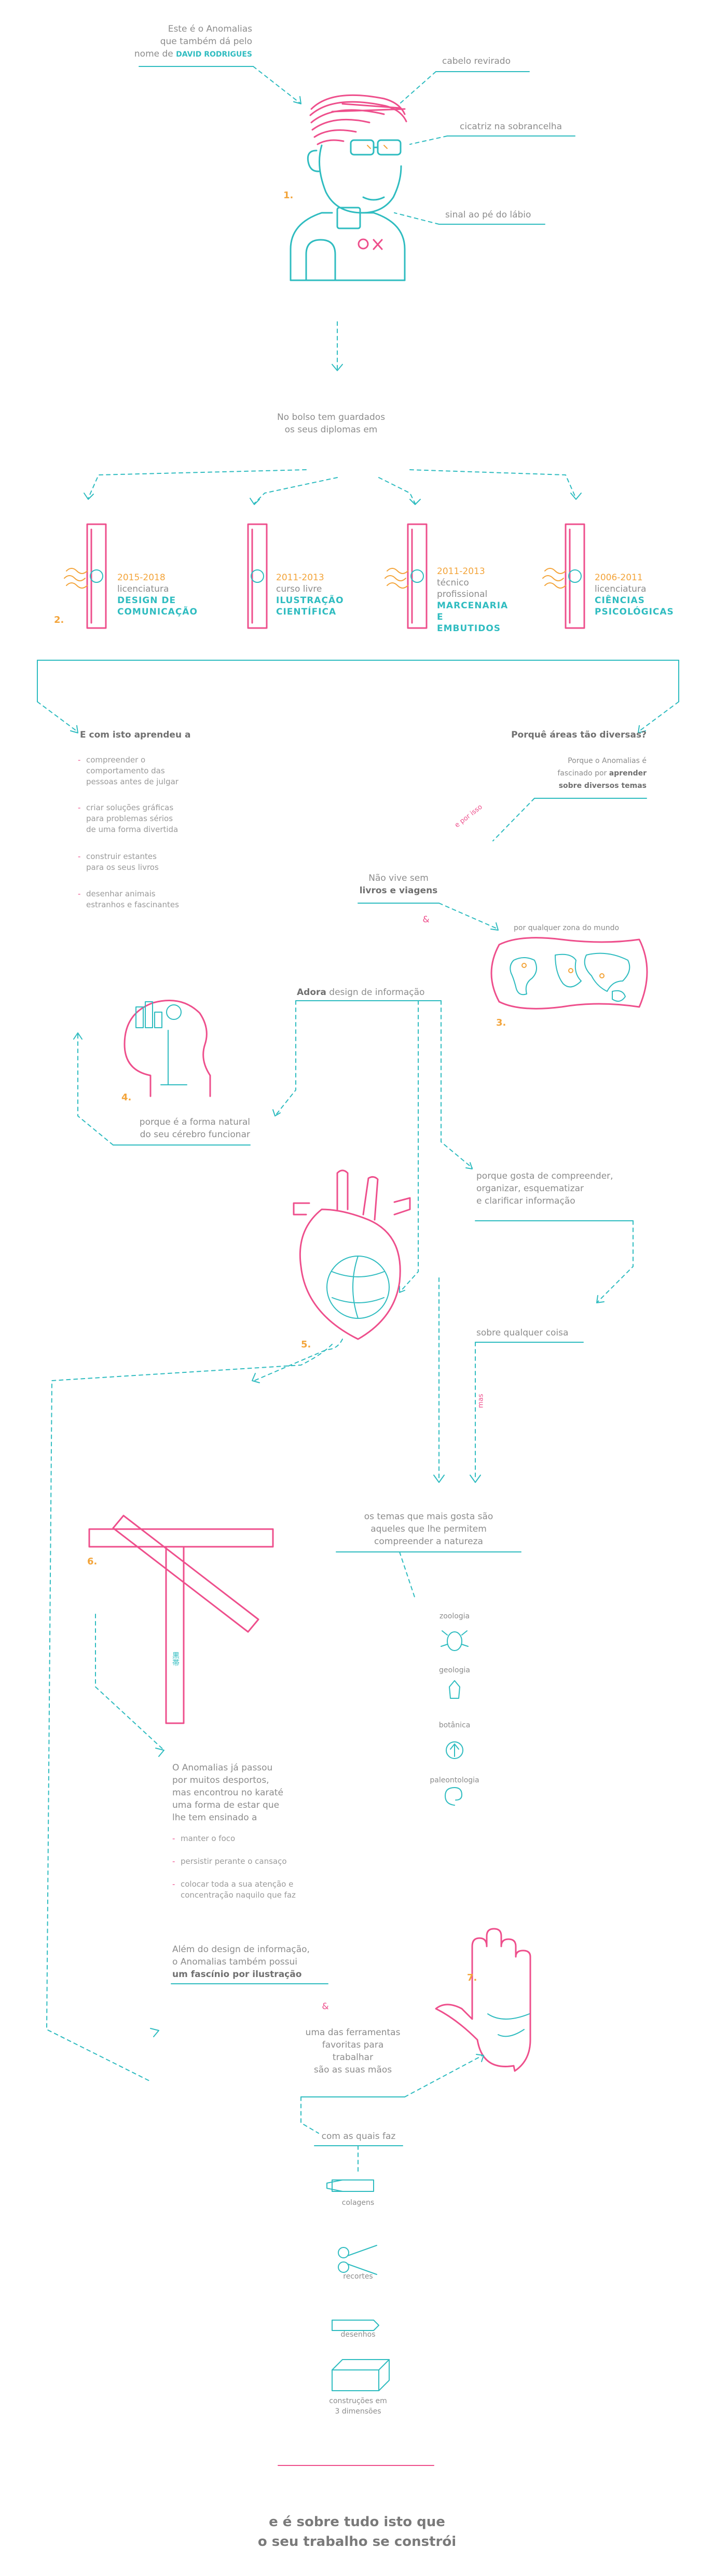 The width and height of the screenshot is (714, 2576). Describe the element at coordinates (428, 1516) in the screenshot. I see `nature-line-1: os temas que mais gosta são` at that location.